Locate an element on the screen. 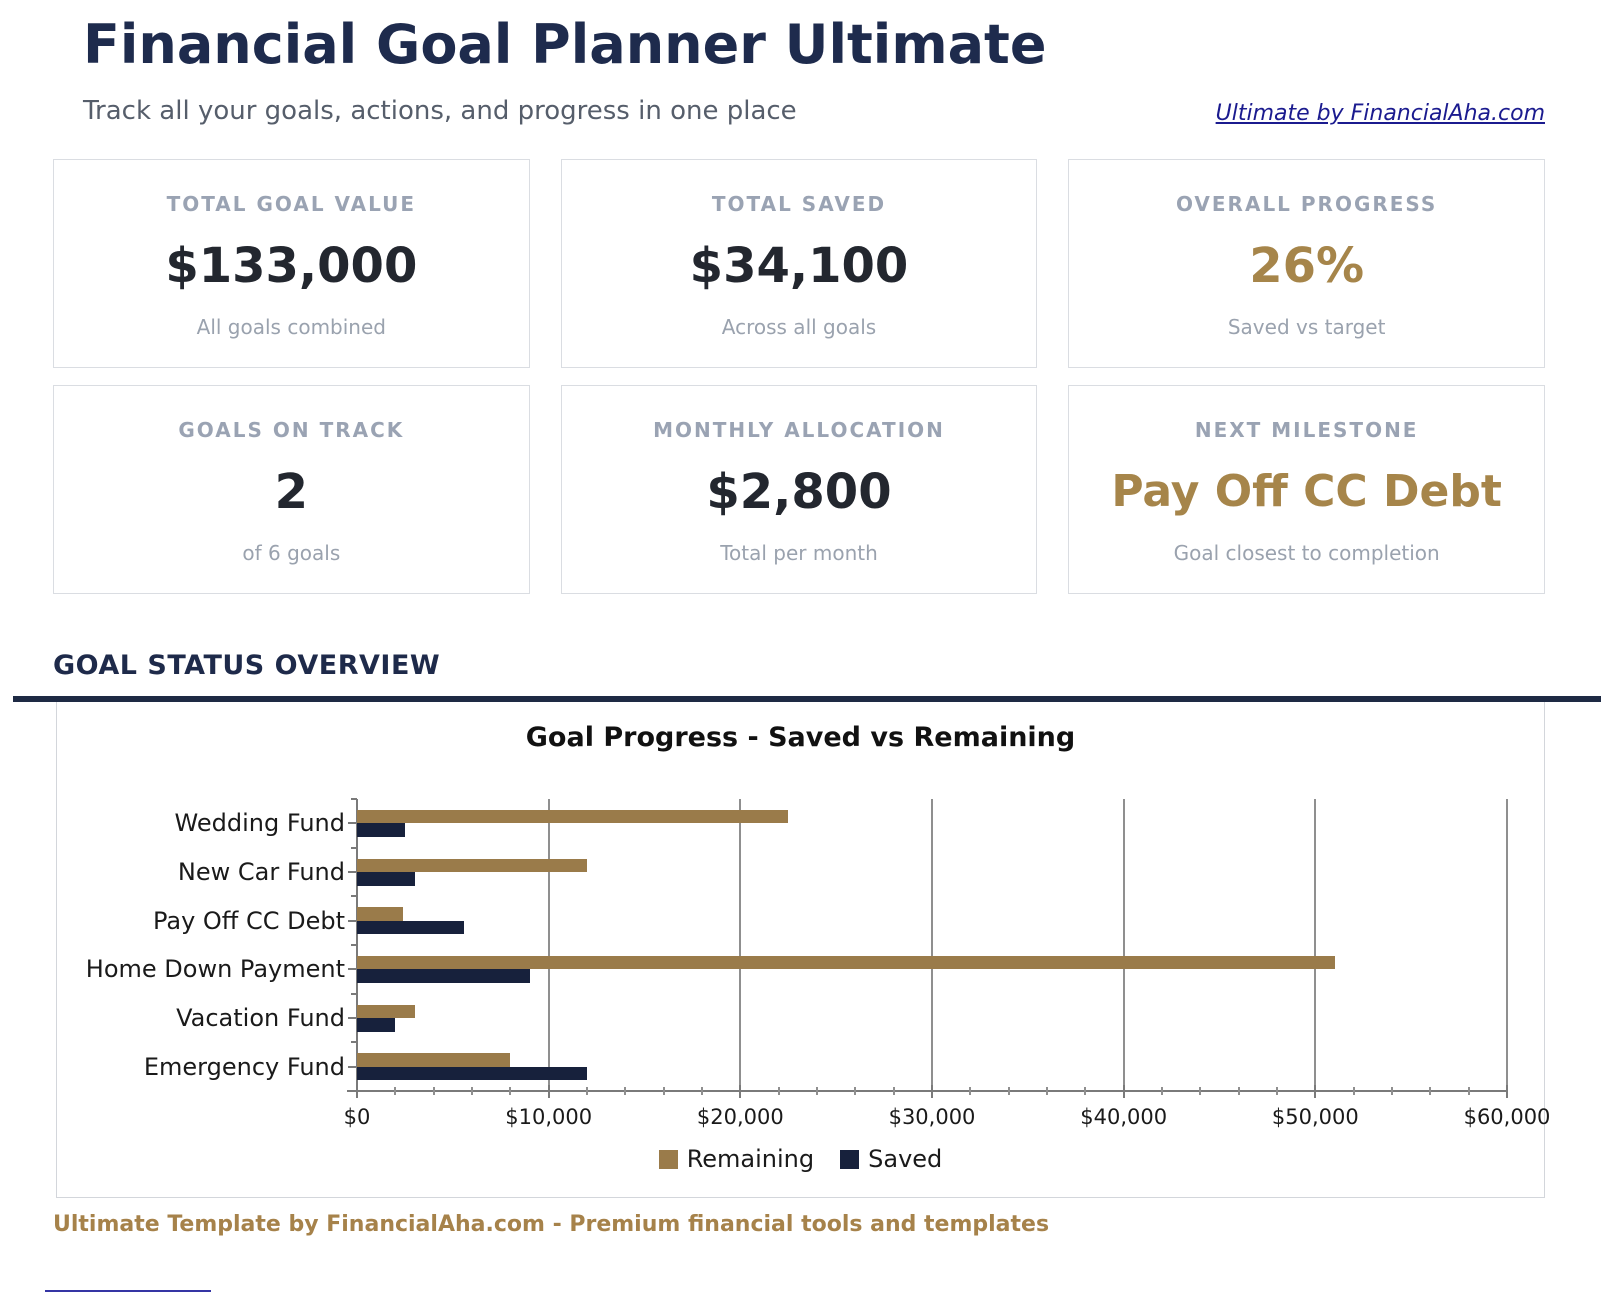  bar-saved-pay-off-cc-debt is located at coordinates (411, 927).